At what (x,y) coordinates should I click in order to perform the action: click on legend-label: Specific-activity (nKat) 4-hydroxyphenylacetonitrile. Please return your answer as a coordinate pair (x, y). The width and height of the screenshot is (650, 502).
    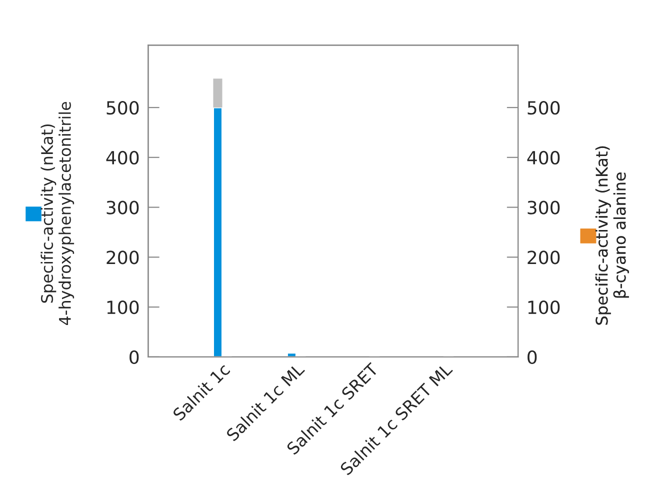
    Looking at the image, I should click on (57, 213).